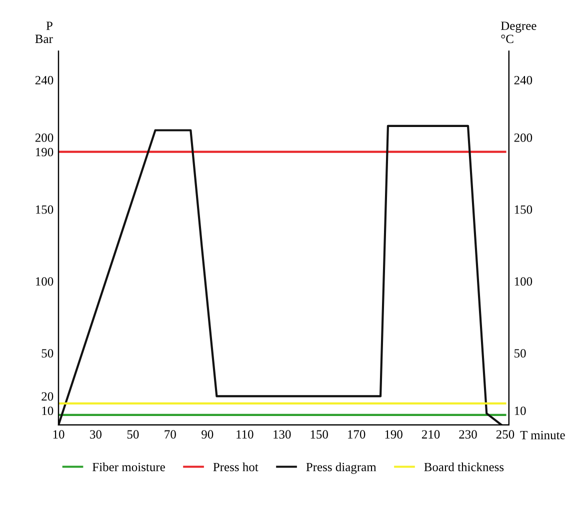 The height and width of the screenshot is (512, 585). I want to click on x-tick-label: 250, so click(505, 434).